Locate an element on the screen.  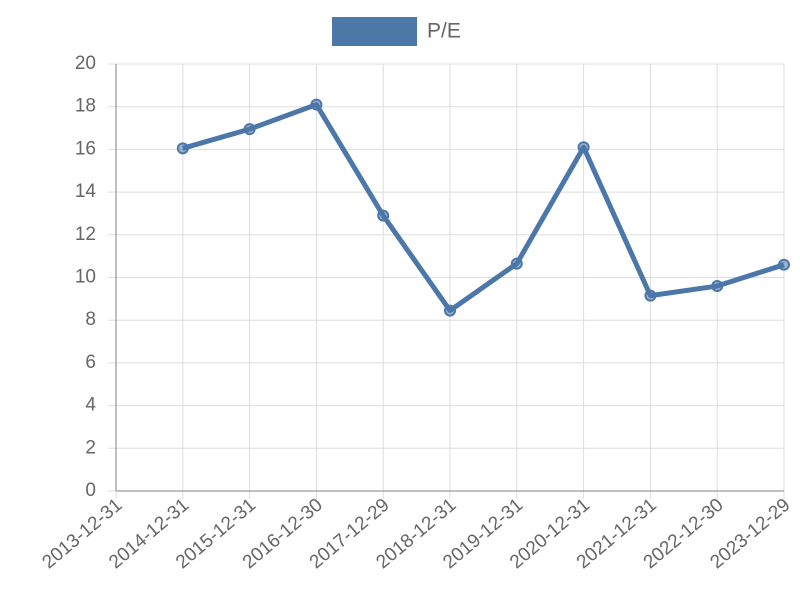
y-tick-label: 2 is located at coordinates (90, 447).